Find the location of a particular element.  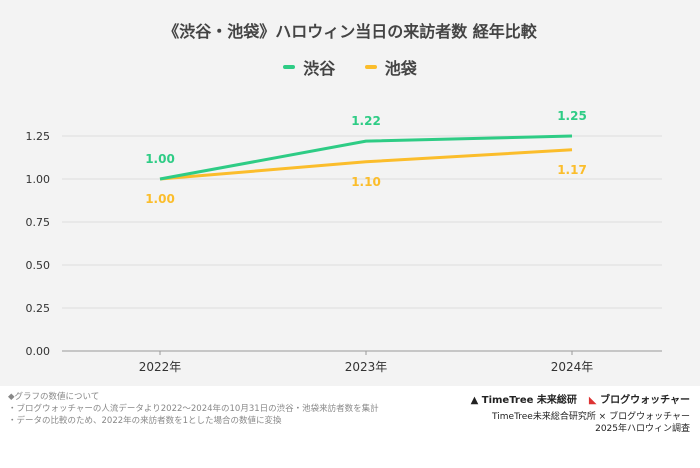

logo-text: ブログウォッチャー is located at coordinates (645, 400).